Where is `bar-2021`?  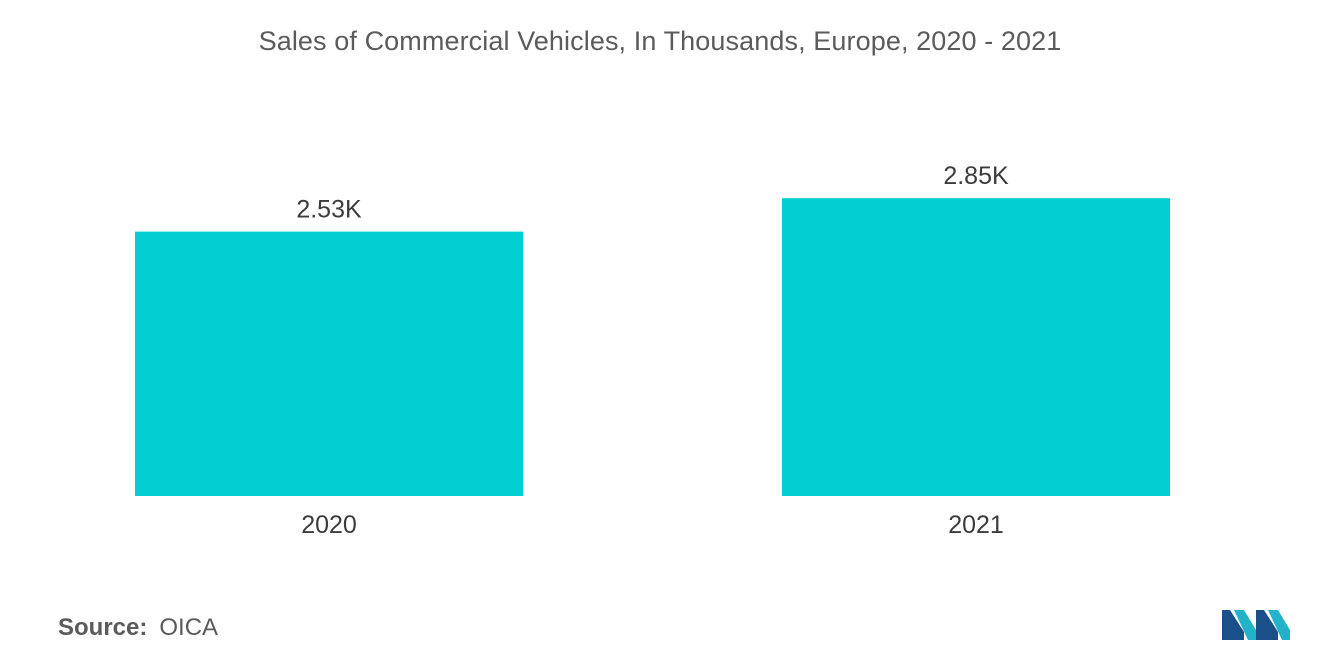
bar-2021 is located at coordinates (976, 347).